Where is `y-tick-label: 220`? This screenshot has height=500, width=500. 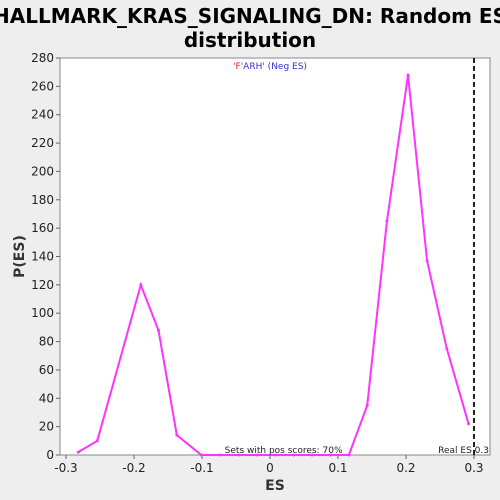 y-tick-label: 220 is located at coordinates (42, 143).